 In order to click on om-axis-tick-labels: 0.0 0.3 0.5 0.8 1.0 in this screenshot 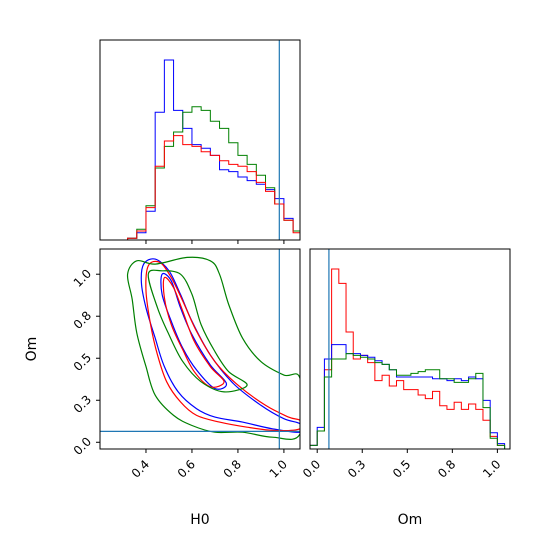, I will do `click(82, 361)`.